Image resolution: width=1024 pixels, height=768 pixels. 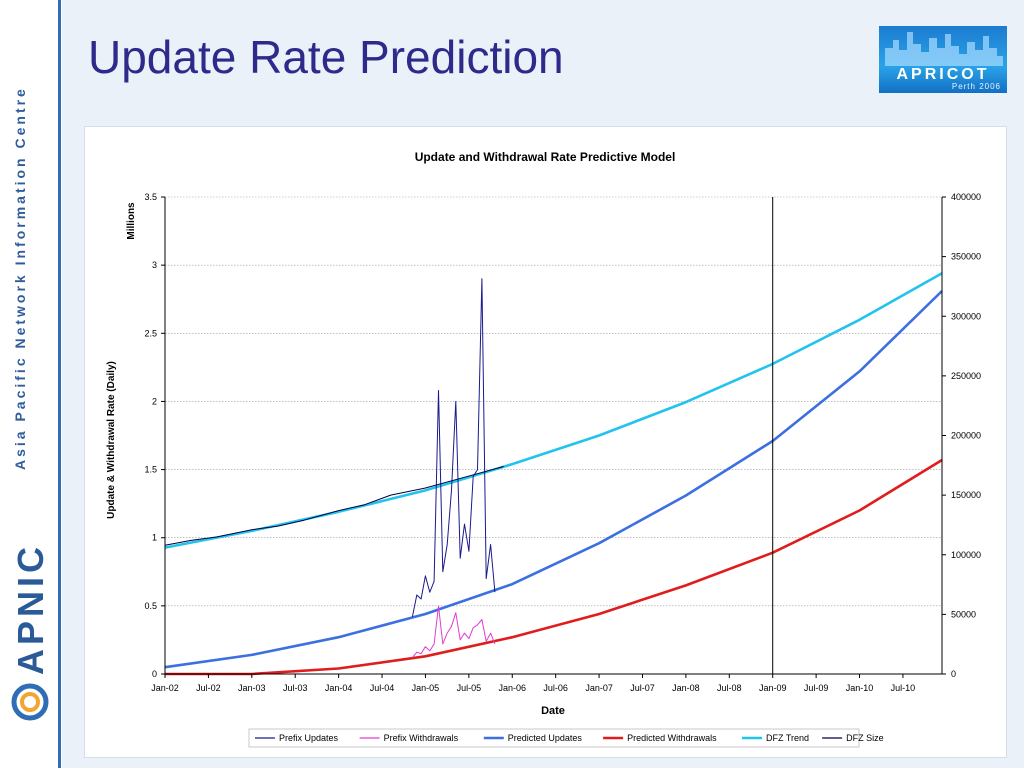 What do you see at coordinates (553, 711) in the screenshot?
I see `x-axis-label: Date` at bounding box center [553, 711].